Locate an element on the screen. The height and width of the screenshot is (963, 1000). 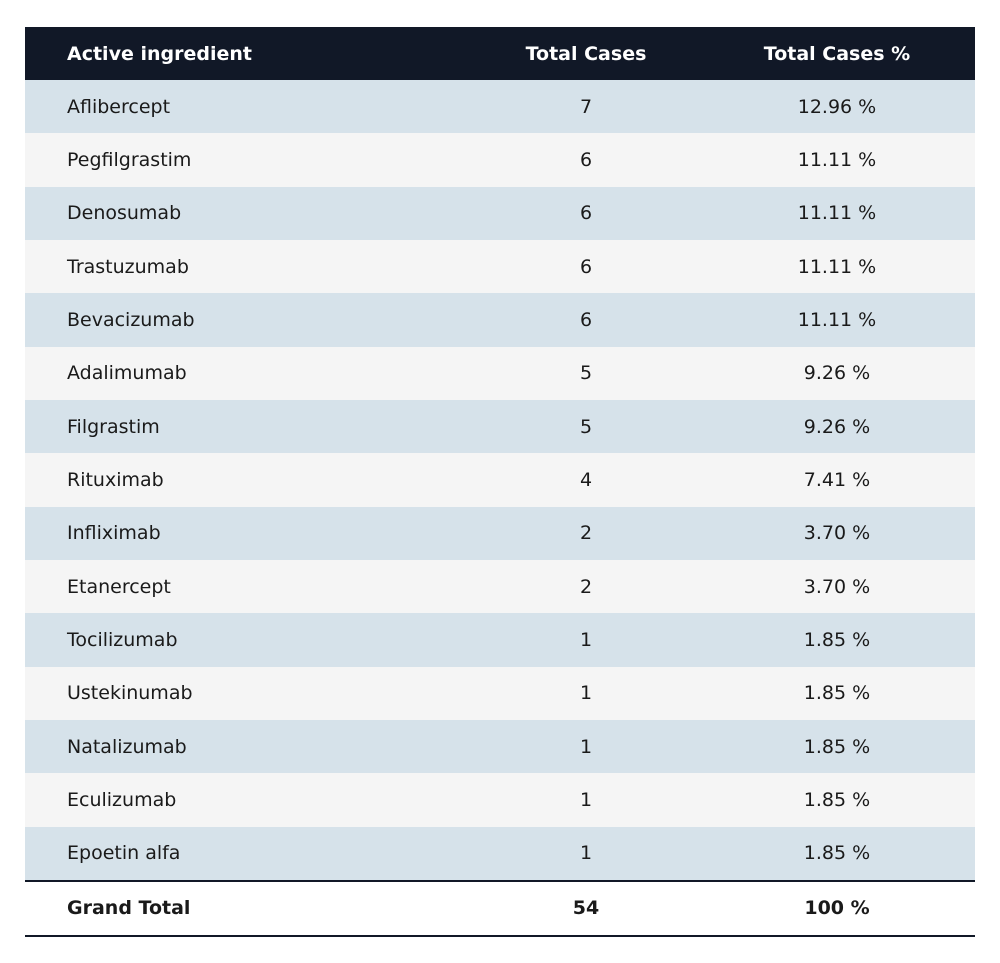
table-row: Trastuzumab 6 11.11 % is located at coordinates (500, 266).